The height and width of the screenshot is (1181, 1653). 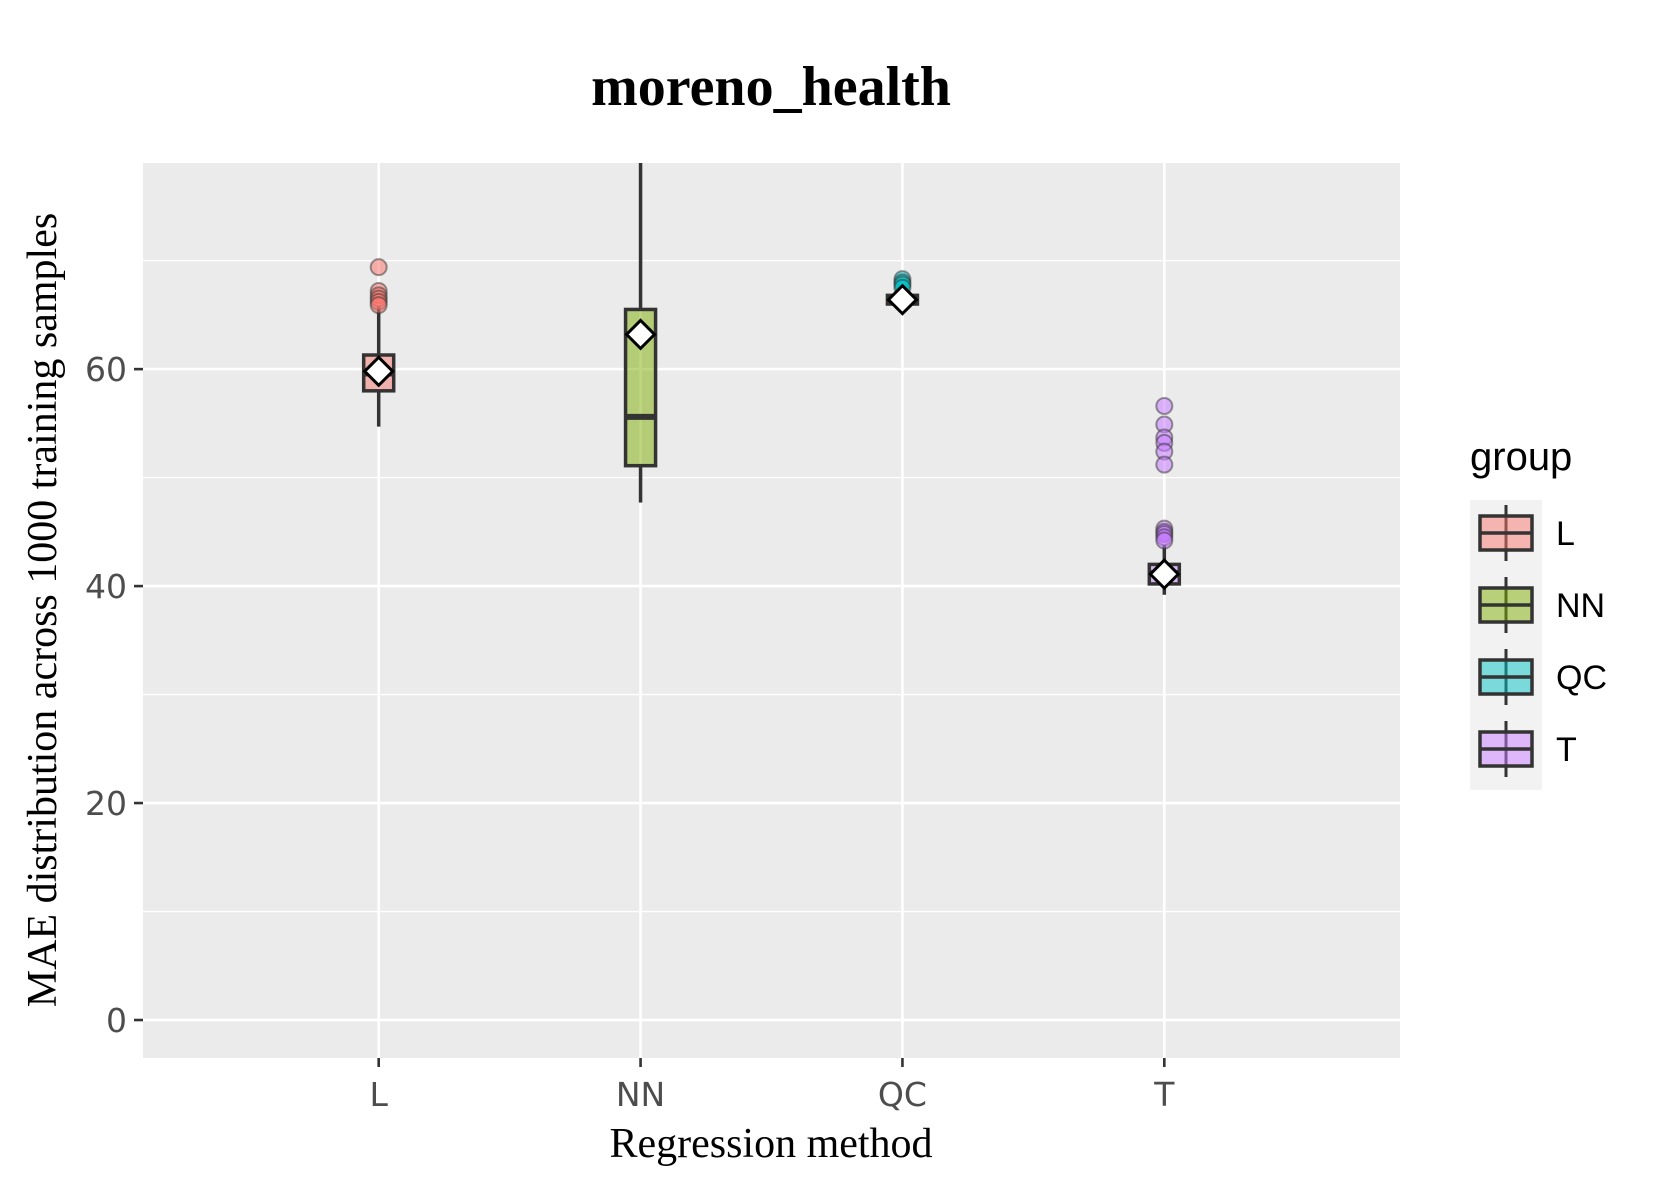 I want to click on boxplot-qc, so click(x=902, y=293).